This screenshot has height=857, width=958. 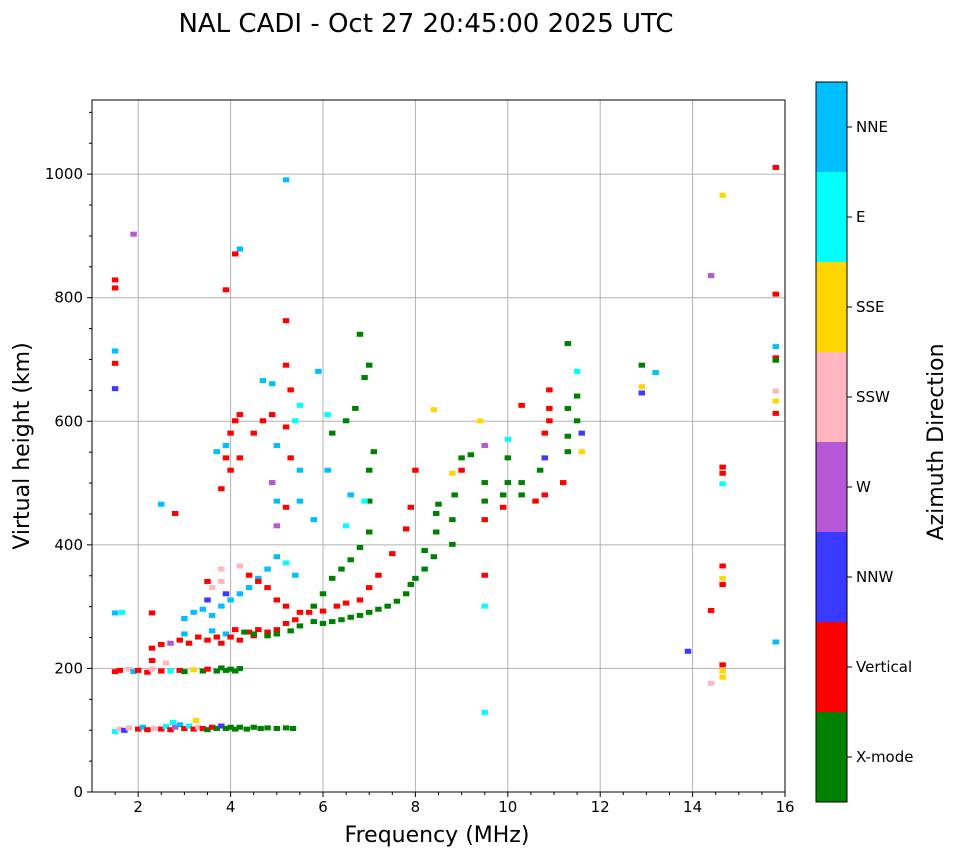 I want to click on chart-title: NAL CADI - Oct 27 20:45:00 2025 UTC, so click(x=425, y=24).